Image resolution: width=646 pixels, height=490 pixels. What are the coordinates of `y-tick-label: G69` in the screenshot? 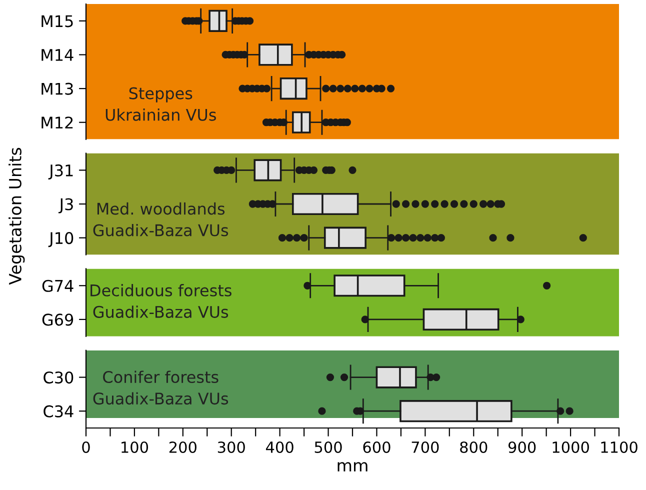 It's located at (58, 320).